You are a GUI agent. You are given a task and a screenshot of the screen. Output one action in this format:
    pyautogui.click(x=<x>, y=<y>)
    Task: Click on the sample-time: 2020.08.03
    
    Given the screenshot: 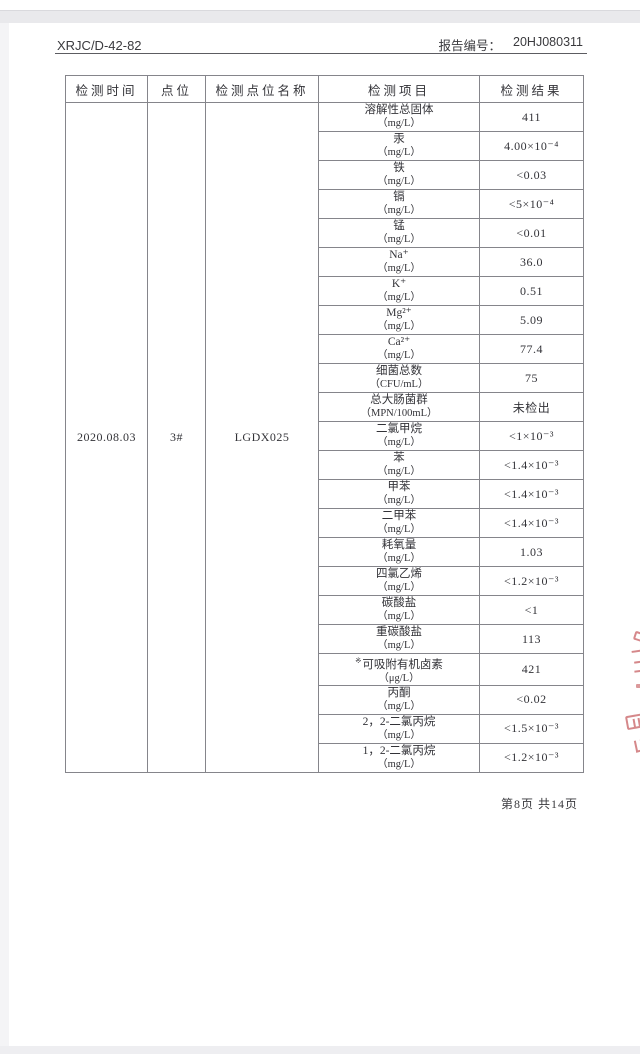 What is the action you would take?
    pyautogui.click(x=106, y=437)
    